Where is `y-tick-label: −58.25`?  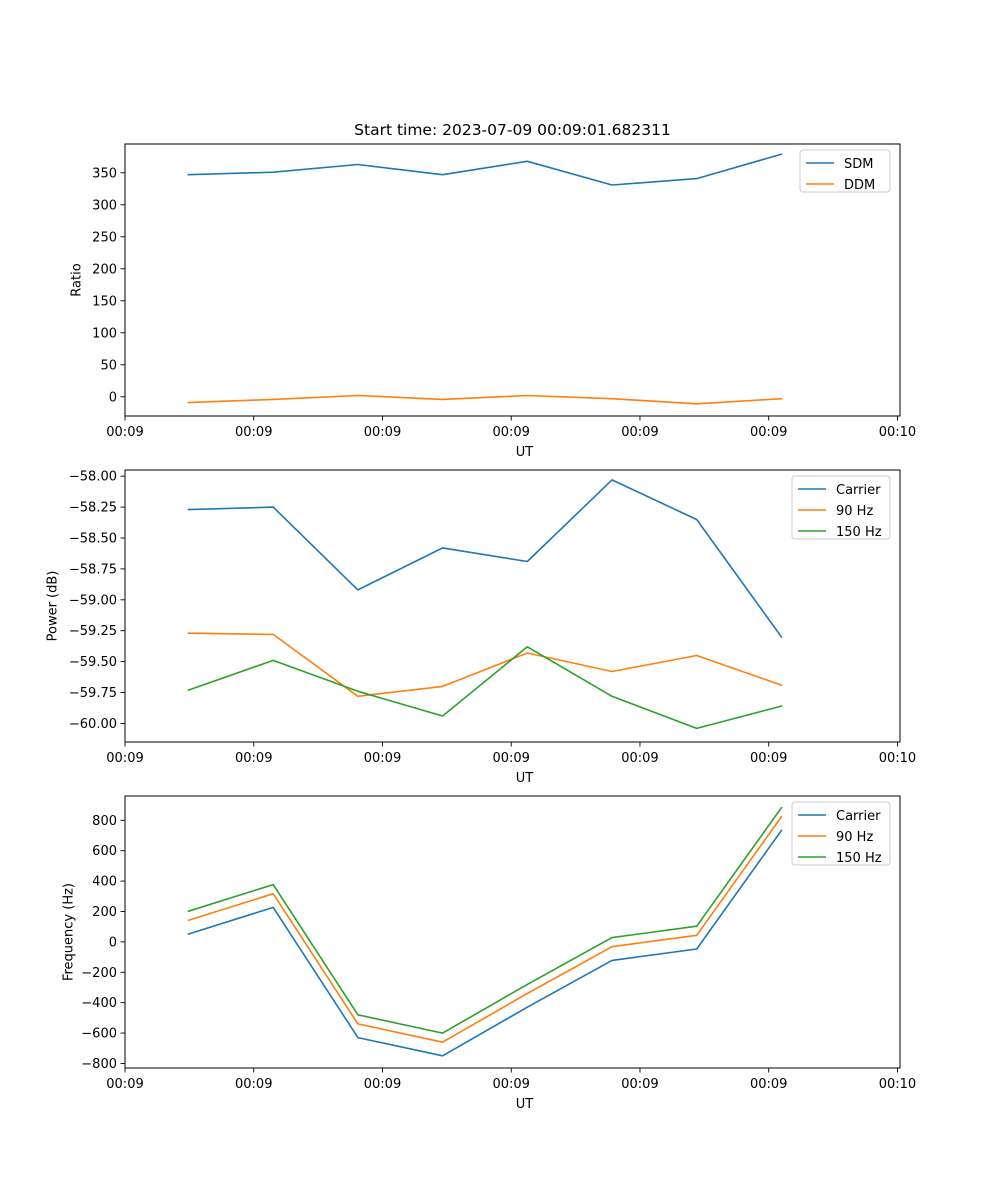 y-tick-label: −58.25 is located at coordinates (93, 508).